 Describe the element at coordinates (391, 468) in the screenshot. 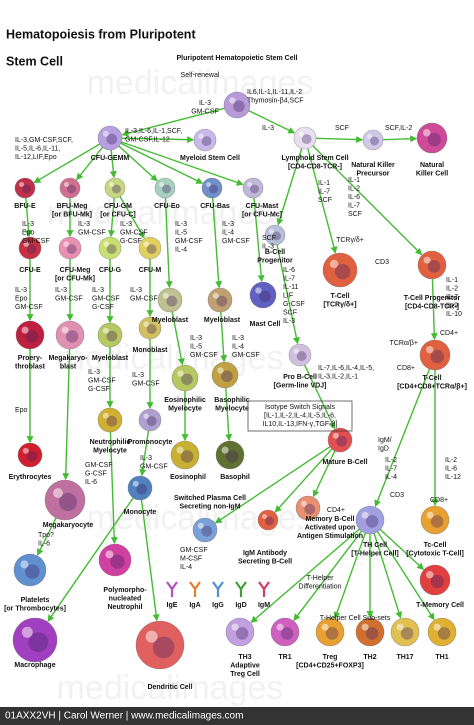

I see `cytokine: IL-7` at that location.